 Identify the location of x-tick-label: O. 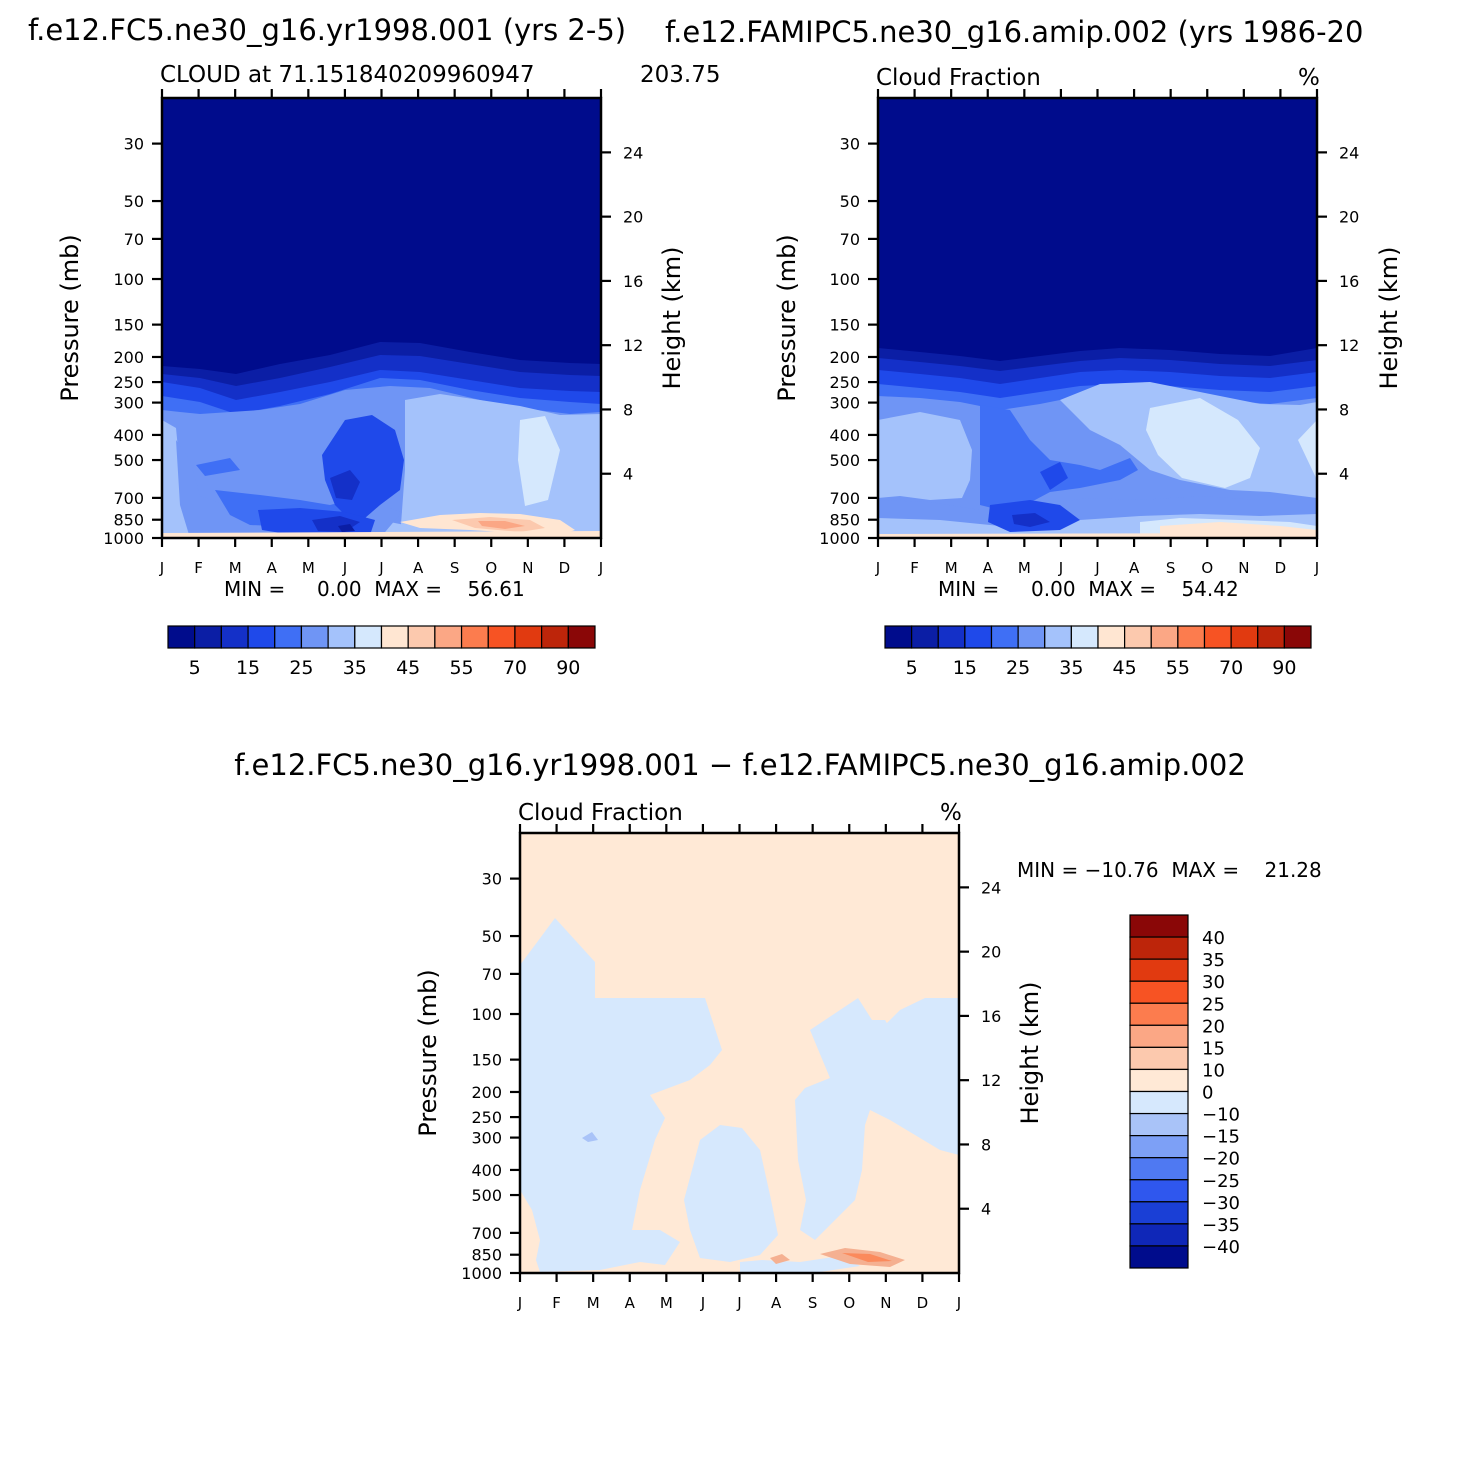
(849, 1303).